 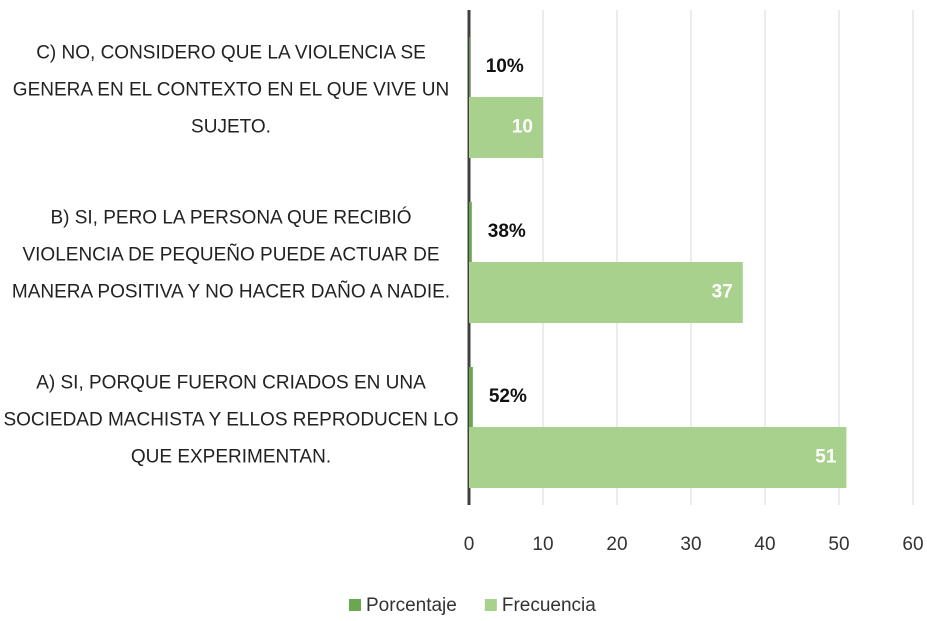 What do you see at coordinates (722, 292) in the screenshot?
I see `value-label: 37` at bounding box center [722, 292].